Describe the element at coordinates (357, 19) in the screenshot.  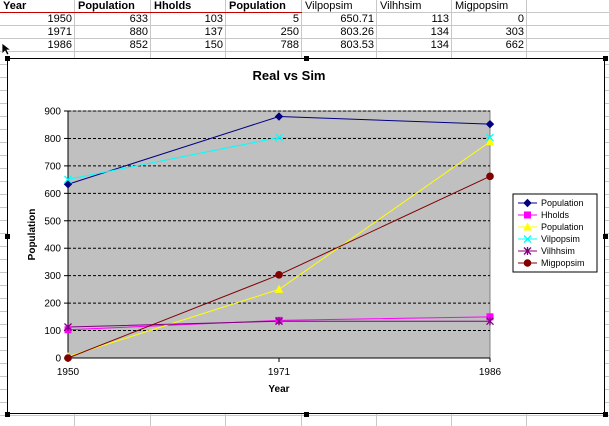
I see `data-cell: 650.71` at that location.